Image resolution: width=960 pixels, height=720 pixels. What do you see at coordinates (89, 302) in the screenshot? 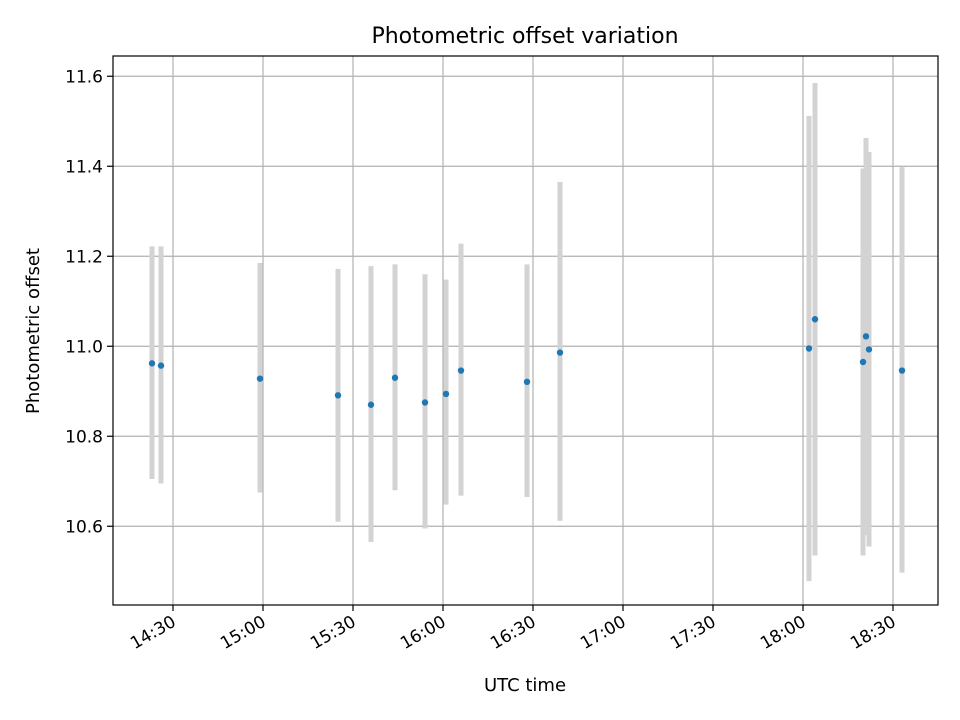
I see `y-axis-ticks: 10.6 10.8 11.0 11.2 11.4 11.6` at bounding box center [89, 302].